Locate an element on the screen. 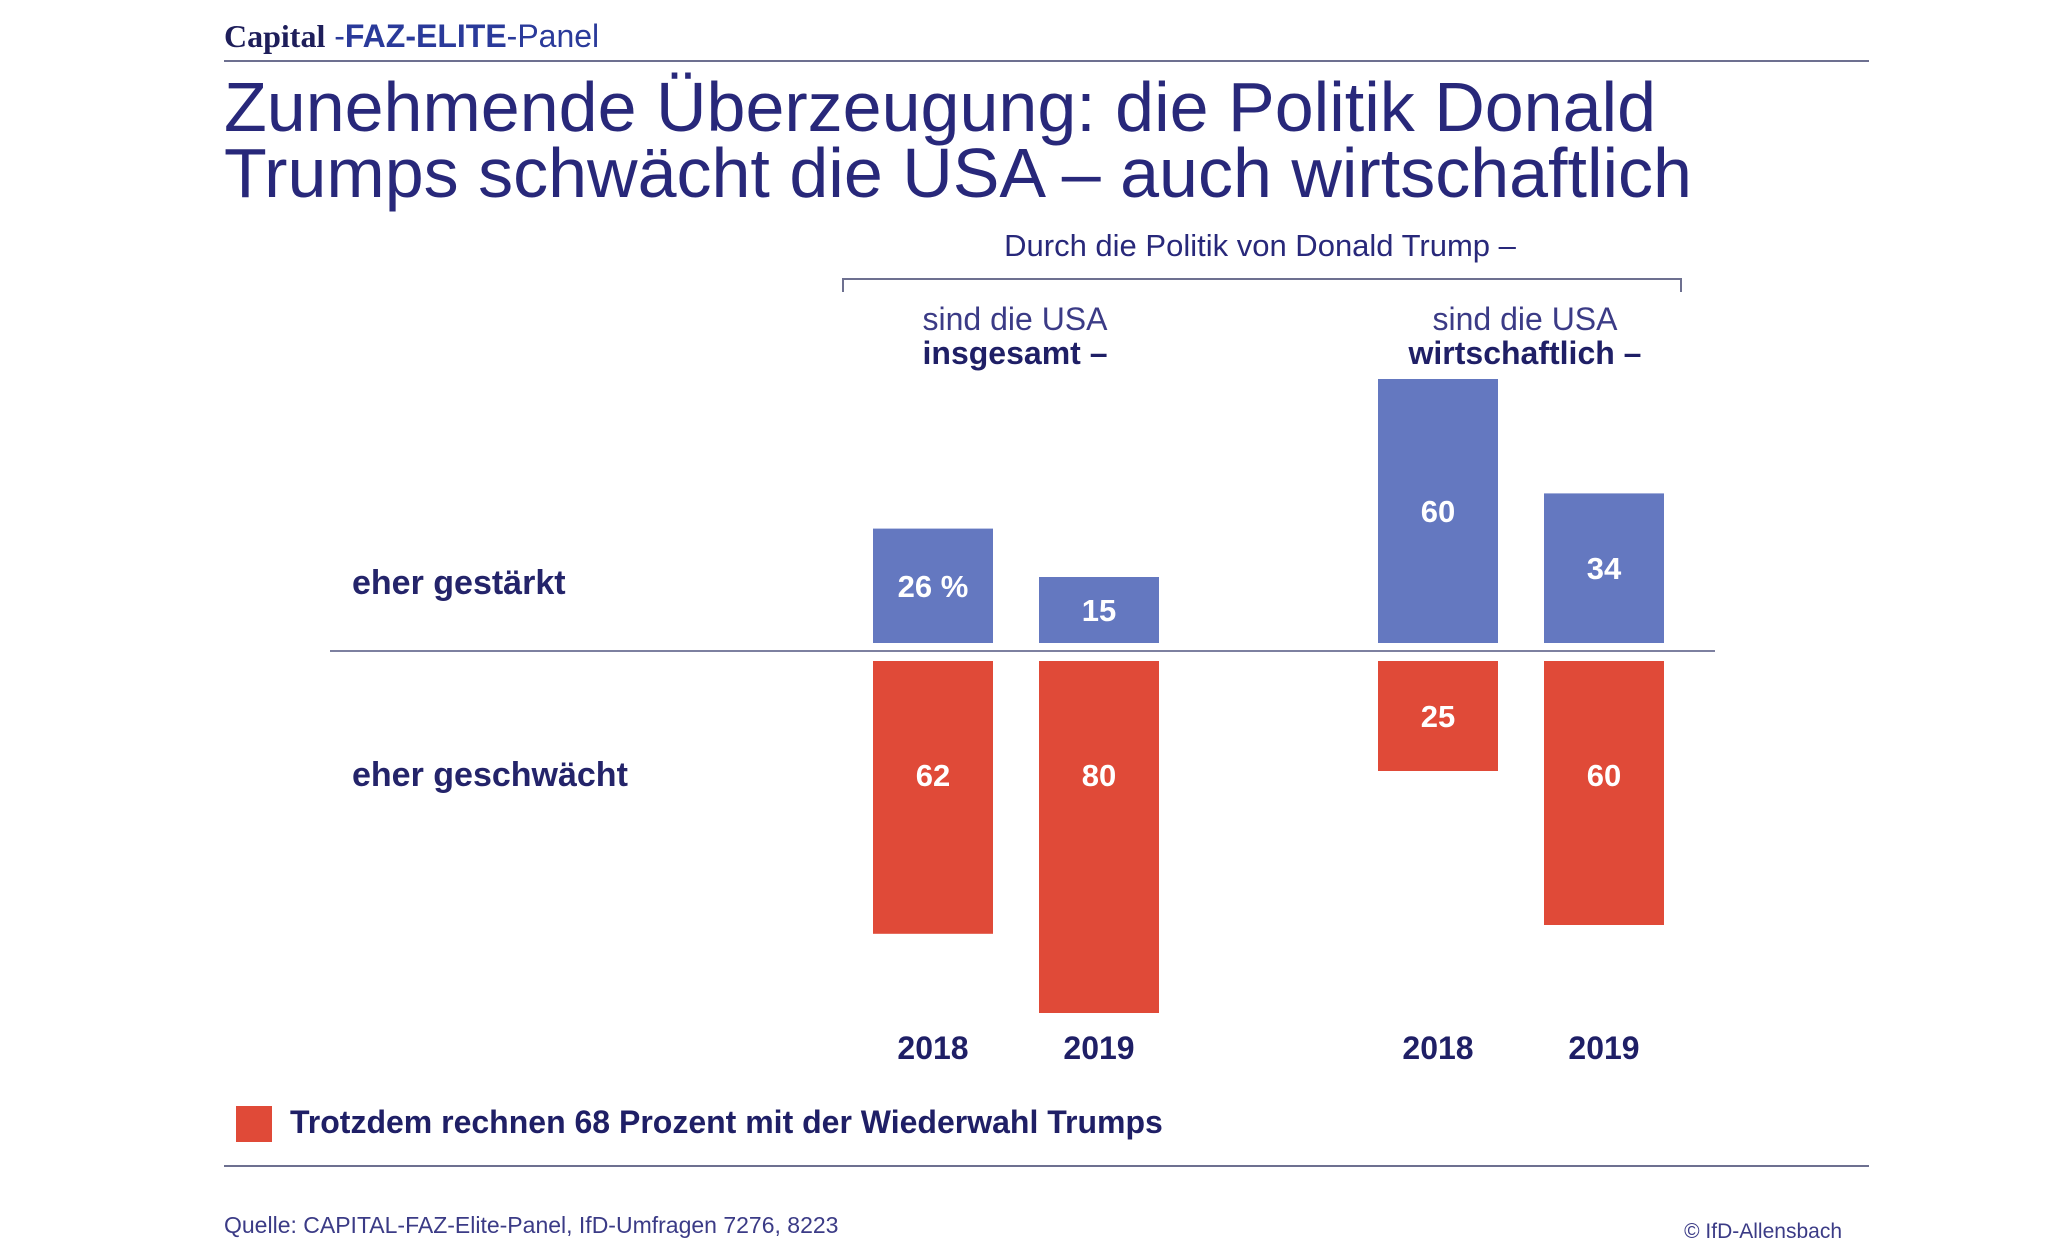 Image resolution: width=2048 pixels, height=1255 pixels. row-label-negative: eher geschwächt is located at coordinates (490, 775).